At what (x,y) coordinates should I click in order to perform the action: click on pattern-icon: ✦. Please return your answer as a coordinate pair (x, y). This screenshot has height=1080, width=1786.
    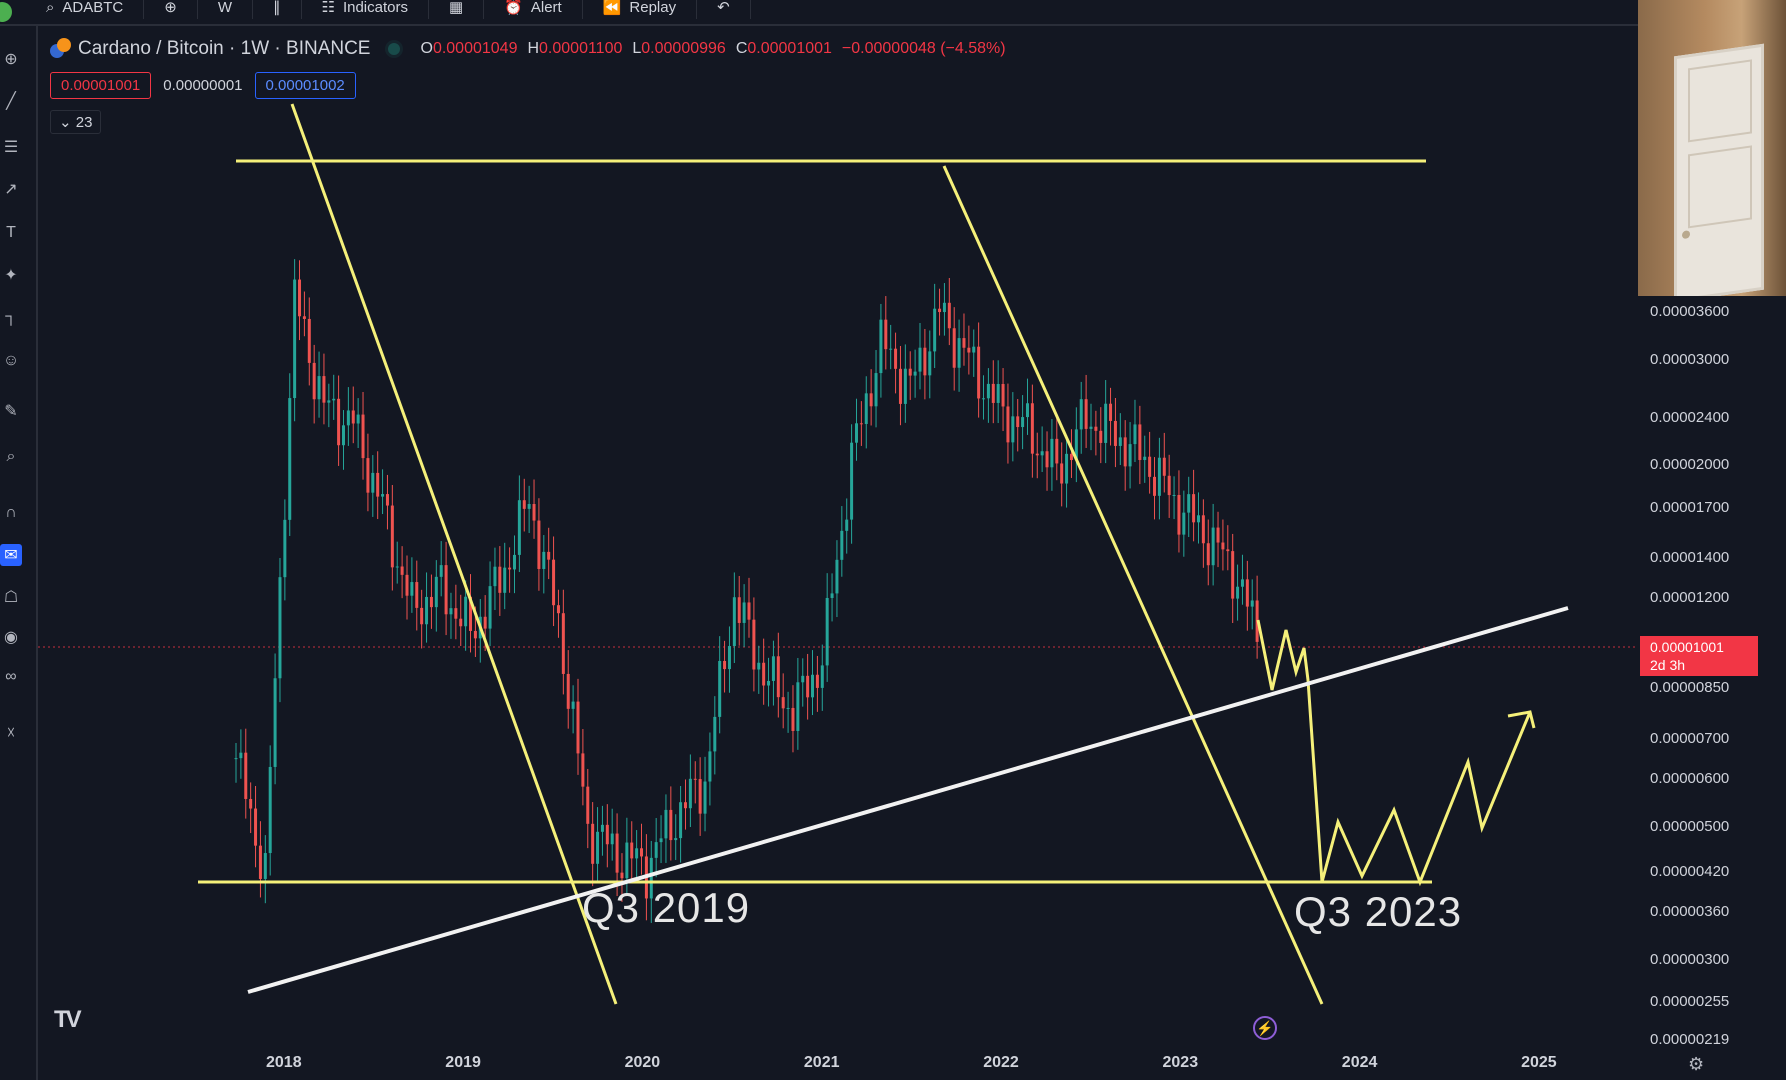
    Looking at the image, I should click on (11, 275).